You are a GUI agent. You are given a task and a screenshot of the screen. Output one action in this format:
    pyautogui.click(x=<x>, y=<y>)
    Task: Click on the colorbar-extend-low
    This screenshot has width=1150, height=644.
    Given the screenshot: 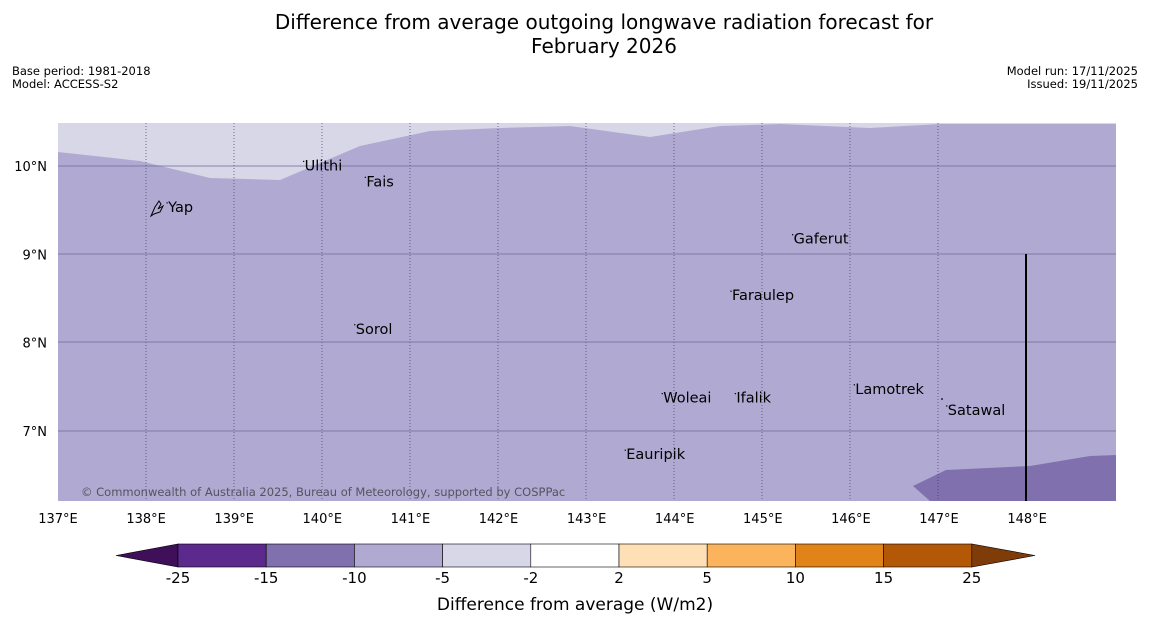 What is the action you would take?
    pyautogui.click(x=147, y=555)
    